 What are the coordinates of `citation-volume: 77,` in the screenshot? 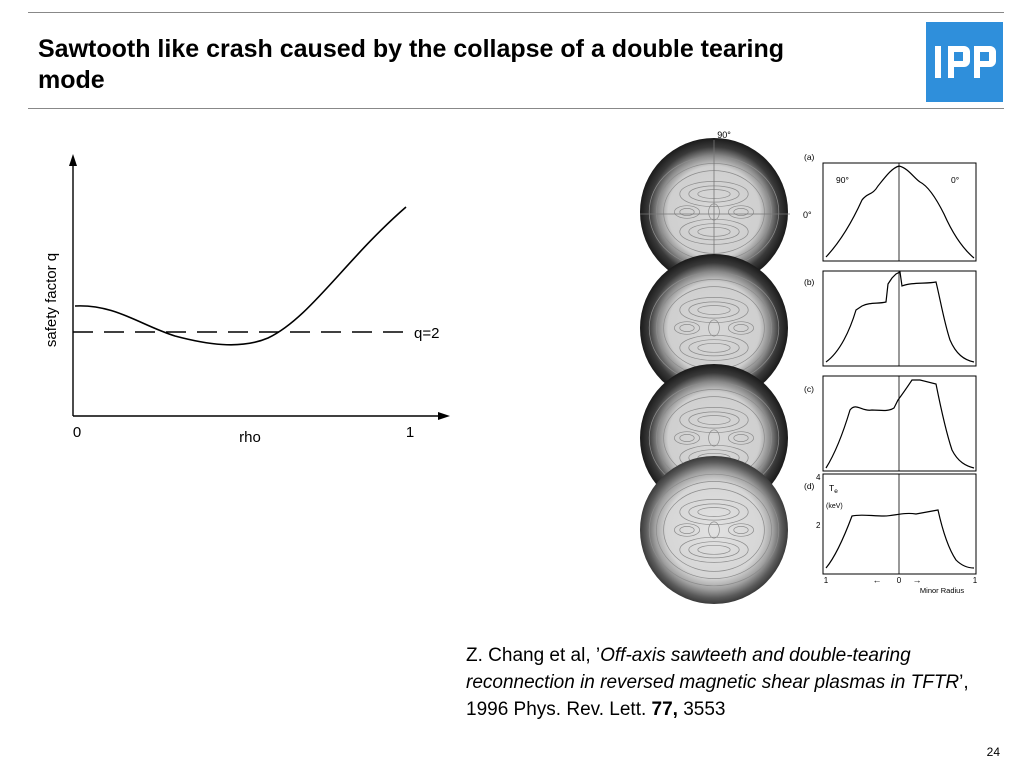 It's located at (664, 709).